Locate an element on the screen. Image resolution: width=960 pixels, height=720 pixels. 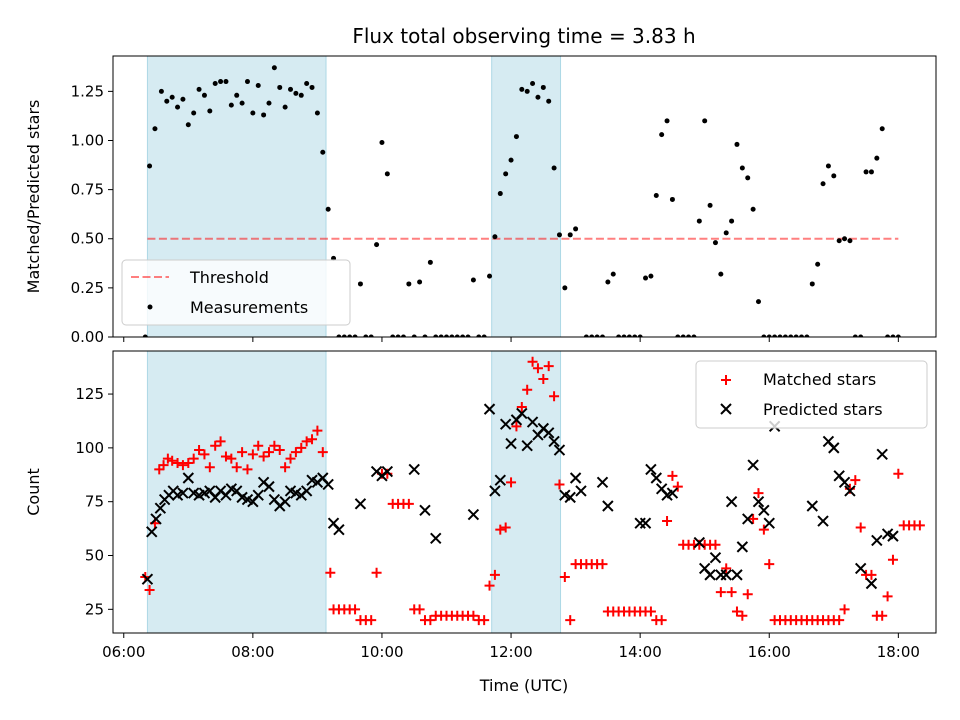
y-tick-label: 1.00 is located at coordinates (87, 140).